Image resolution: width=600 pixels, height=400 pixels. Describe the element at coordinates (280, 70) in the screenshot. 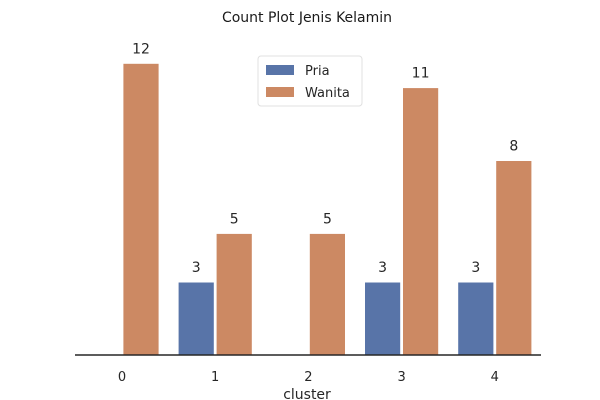

I see `legend-swatch-pria` at that location.